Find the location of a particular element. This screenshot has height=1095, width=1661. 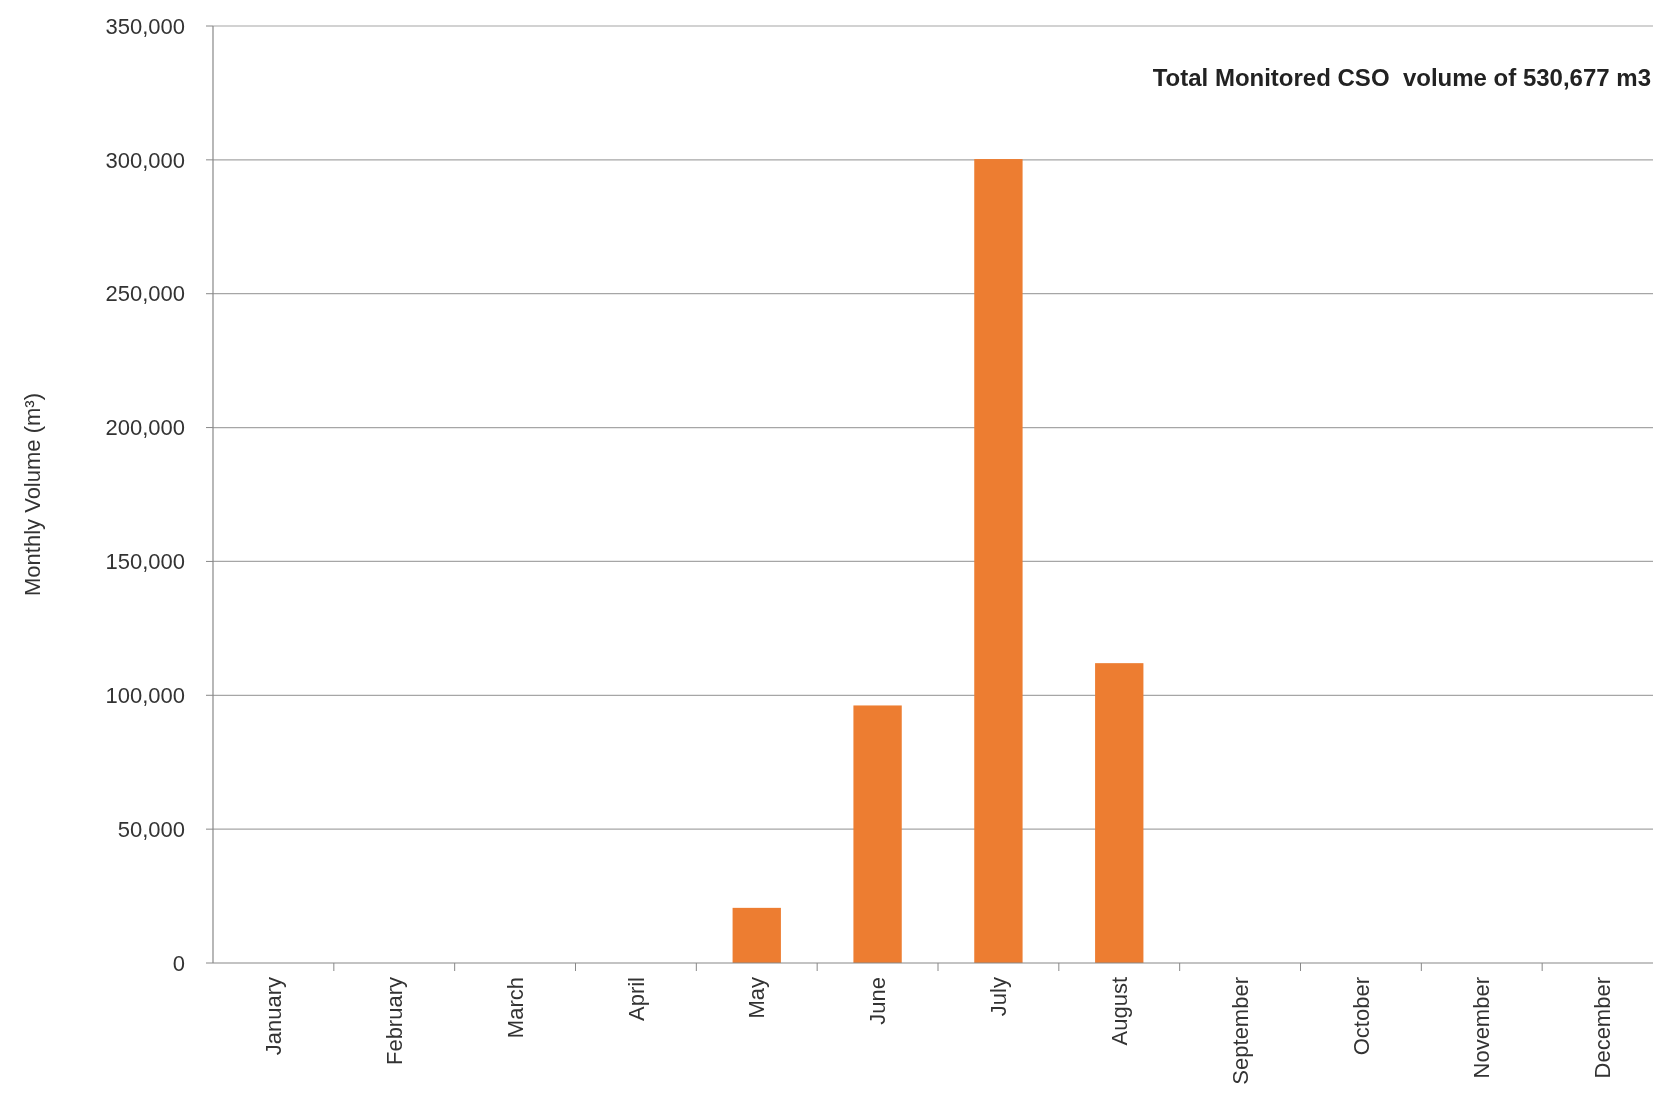

x-tick-label: September is located at coordinates (1240, 1031).